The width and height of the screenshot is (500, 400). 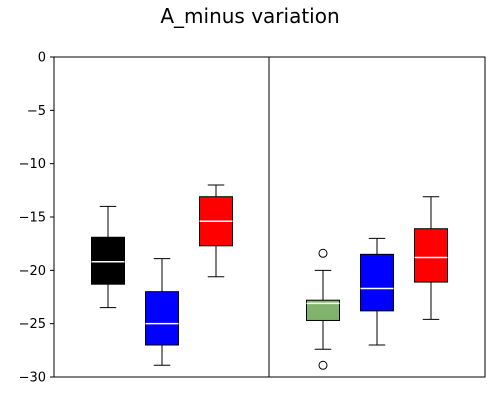 I want to click on chart-title: A_minus variation, so click(x=250, y=16).